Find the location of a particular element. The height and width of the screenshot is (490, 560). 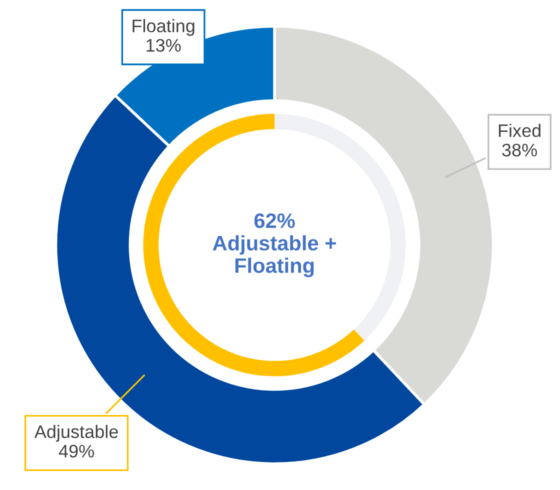

data-label: 49% is located at coordinates (76, 451).